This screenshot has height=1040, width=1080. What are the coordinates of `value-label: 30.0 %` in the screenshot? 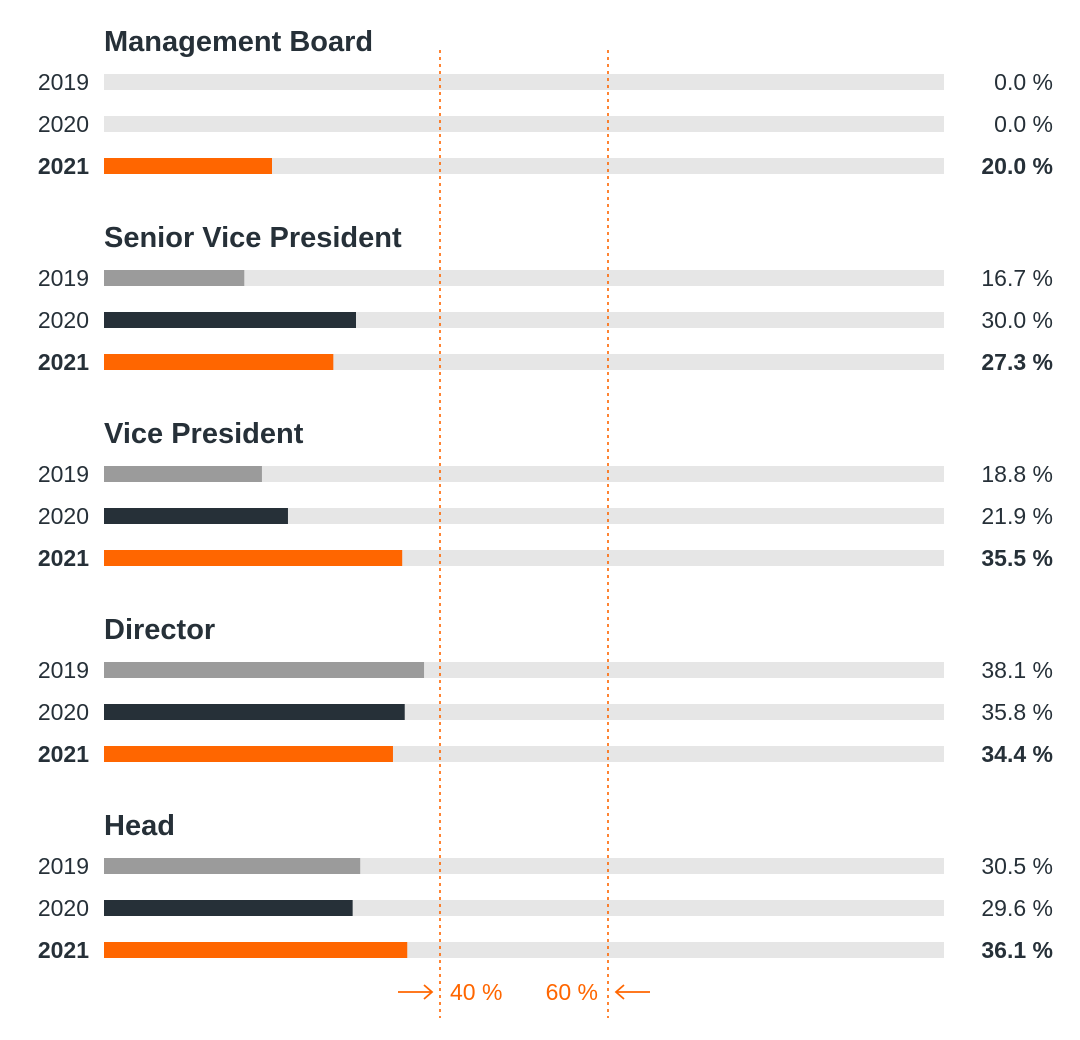 It's located at (1017, 320).